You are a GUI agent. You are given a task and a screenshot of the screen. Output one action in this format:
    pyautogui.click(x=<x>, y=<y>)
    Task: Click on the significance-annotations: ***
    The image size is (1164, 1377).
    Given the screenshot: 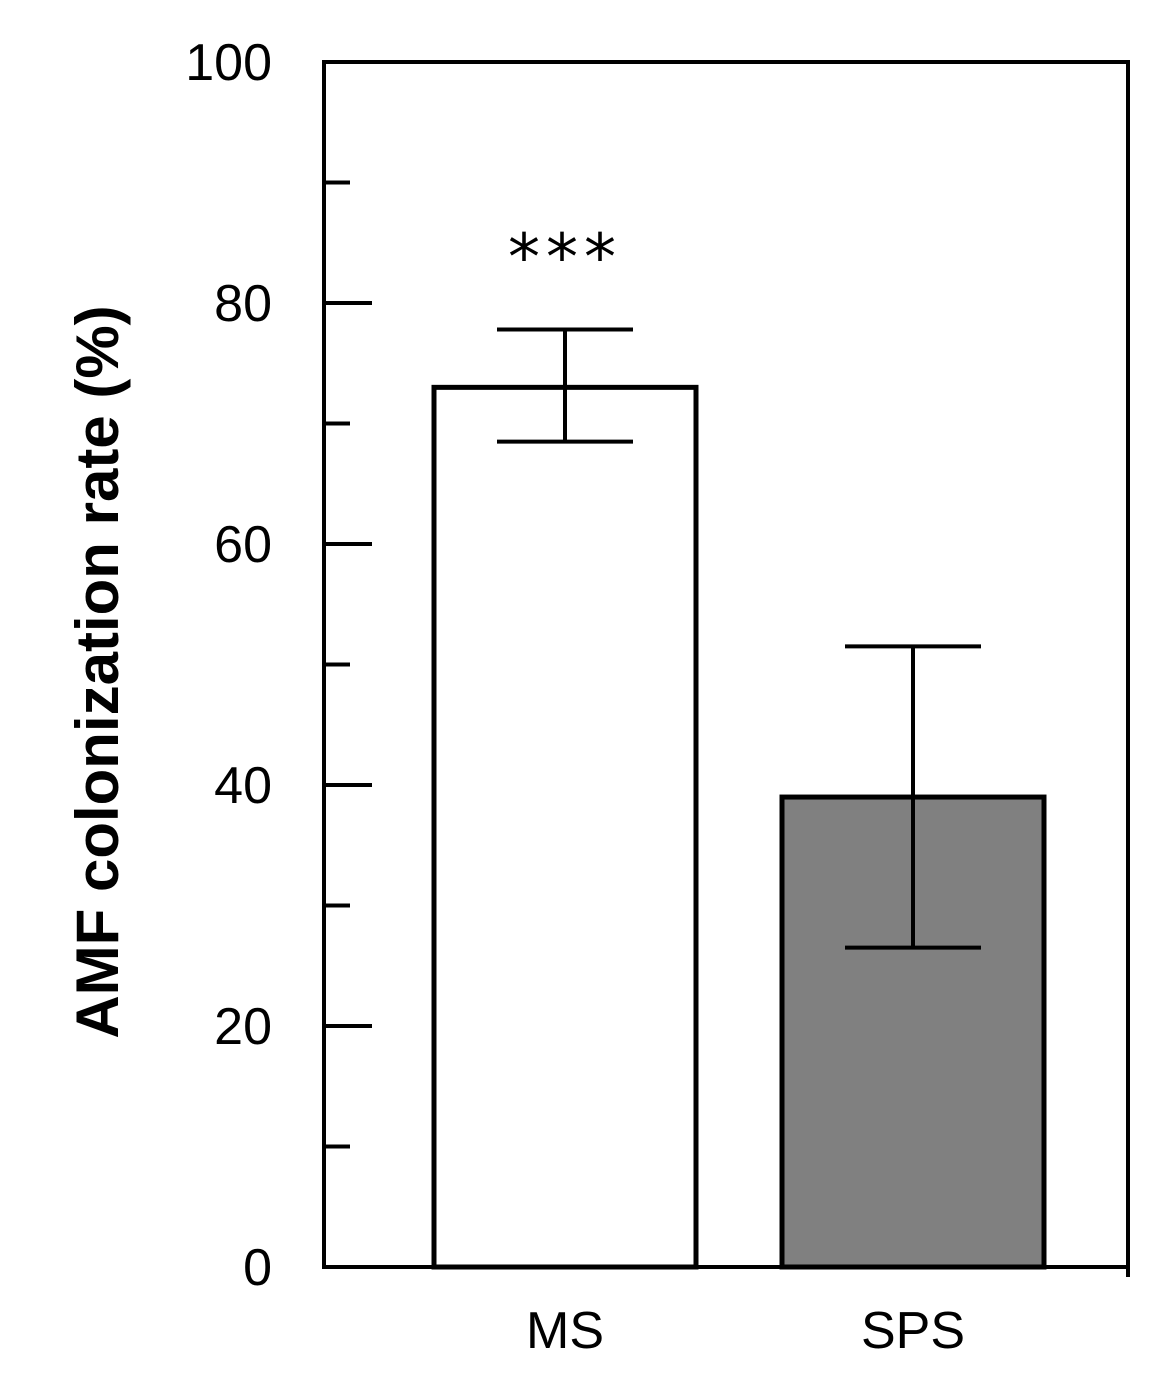 What is the action you would take?
    pyautogui.click(x=565, y=259)
    